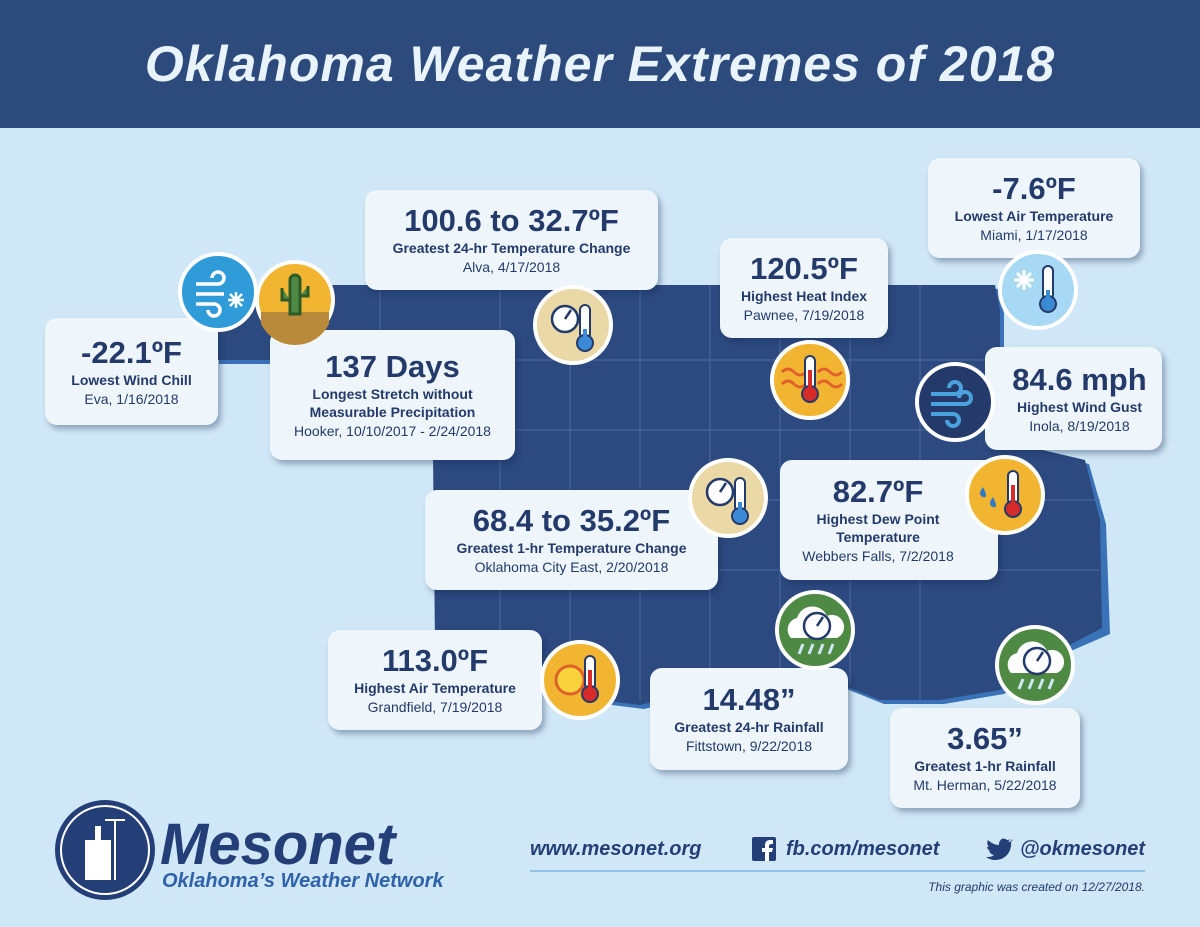  What do you see at coordinates (131, 398) in the screenshot?
I see `callout-location: Eva, 1/16/2018` at bounding box center [131, 398].